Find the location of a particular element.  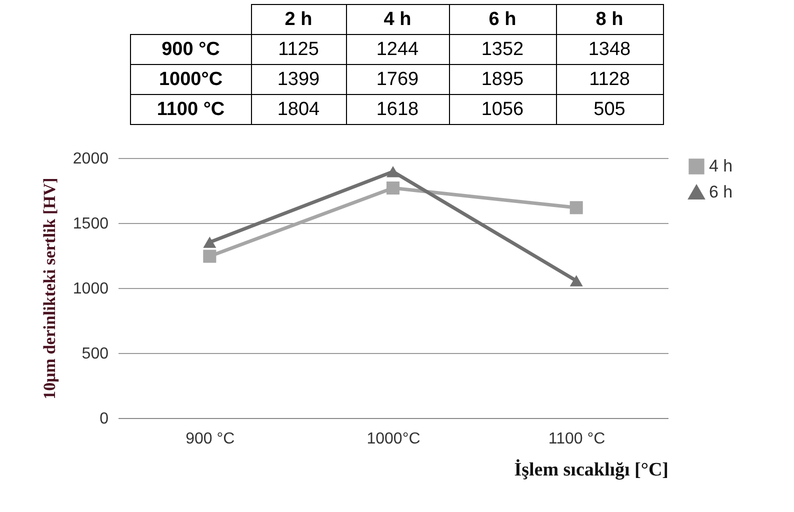

text: 1769 is located at coordinates (397, 79).